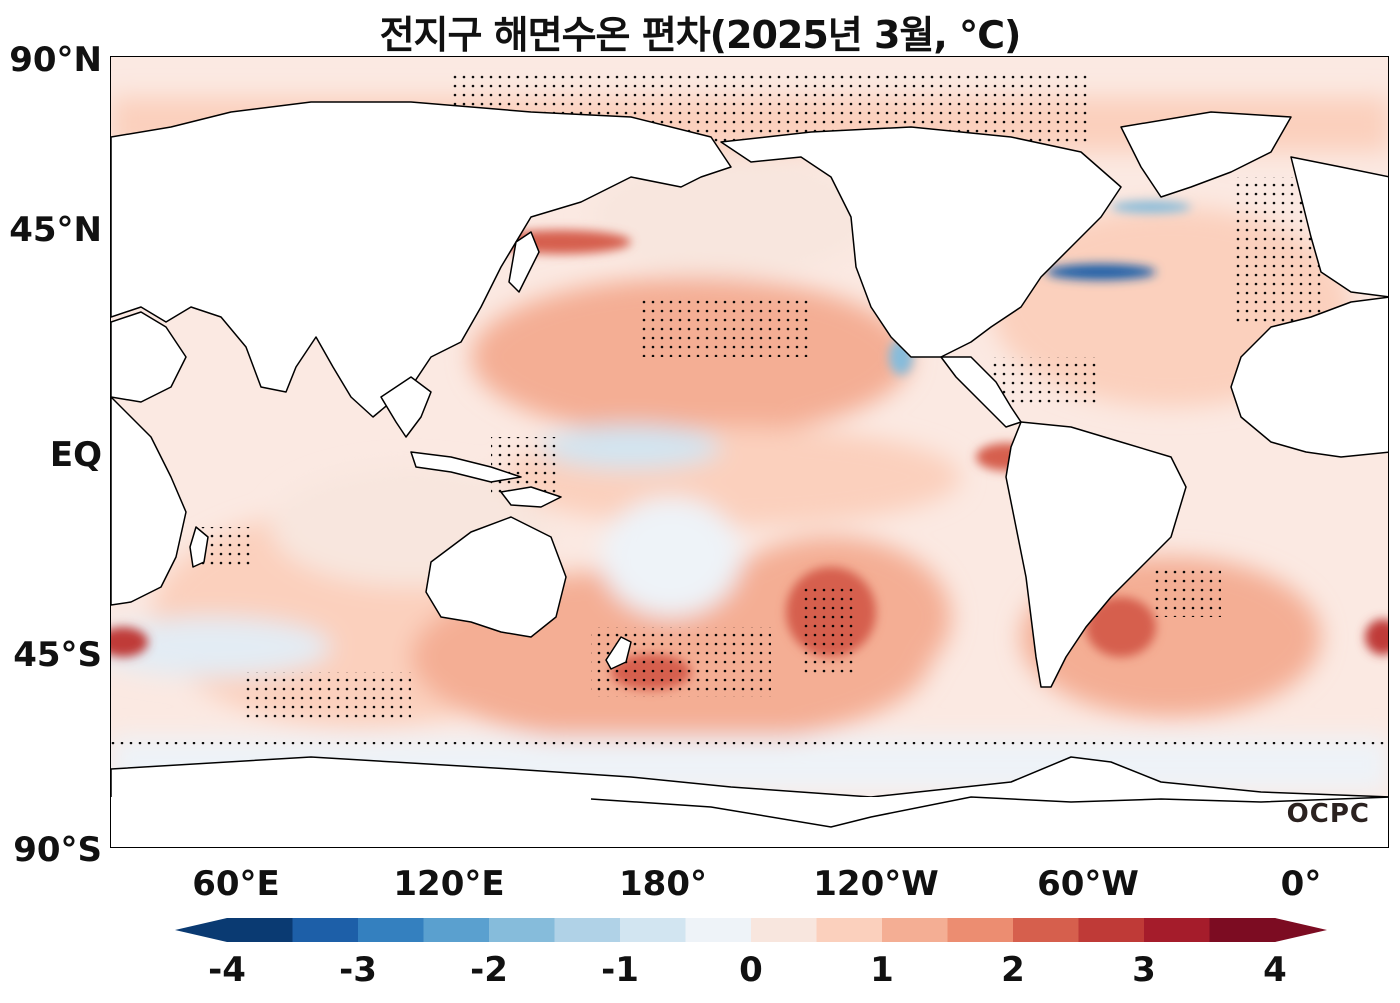 The width and height of the screenshot is (1400, 1003). Describe the element at coordinates (57, 655) in the screenshot. I see `lat-label-45s: 45°S` at that location.